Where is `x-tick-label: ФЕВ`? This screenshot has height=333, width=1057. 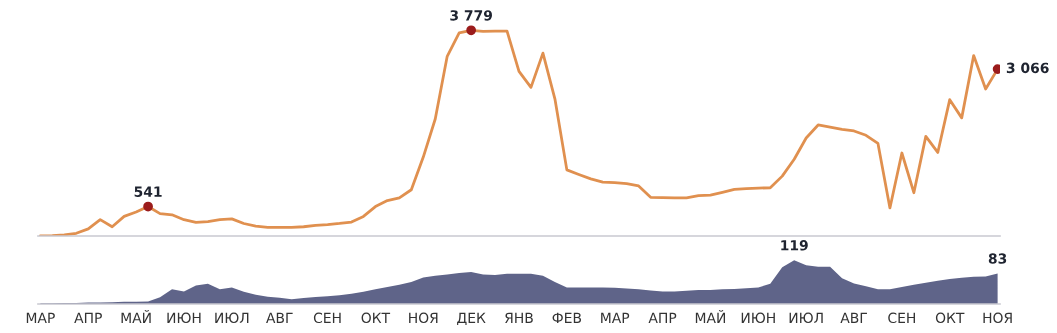
x-tick-label: ФЕВ is located at coordinates (567, 317).